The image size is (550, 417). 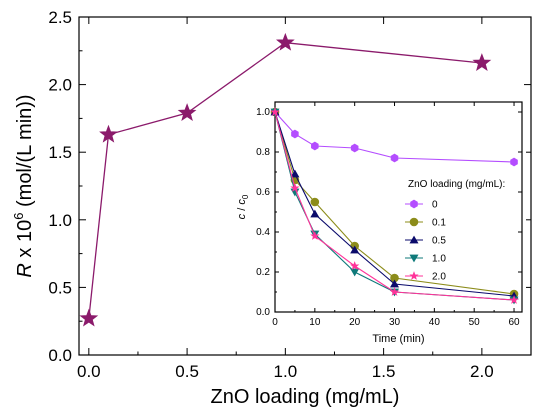 What do you see at coordinates (435, 205) in the screenshot?
I see `legend-label: 0` at bounding box center [435, 205].